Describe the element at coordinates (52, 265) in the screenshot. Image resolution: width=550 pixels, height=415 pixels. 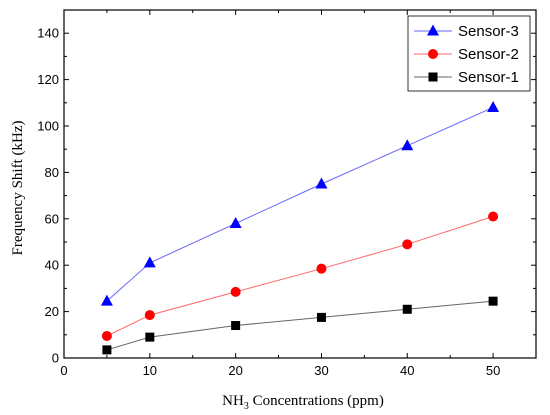
I see `y-tick-label: 40` at that location.